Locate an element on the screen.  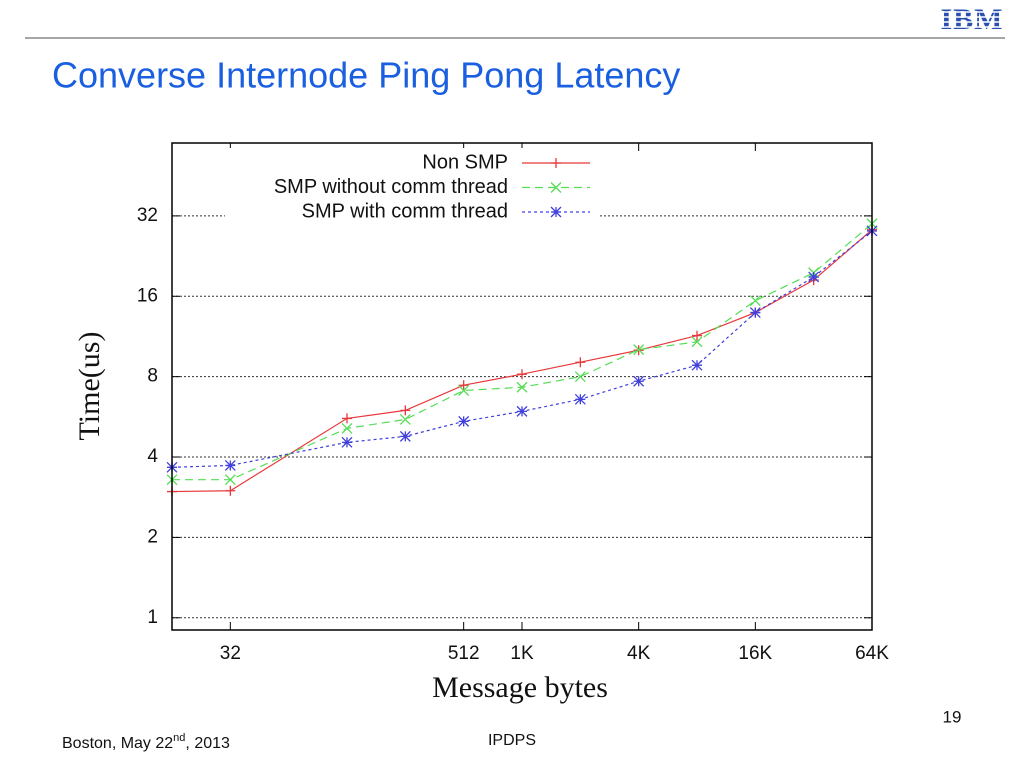
footer-center: IPDPS is located at coordinates (512, 740).